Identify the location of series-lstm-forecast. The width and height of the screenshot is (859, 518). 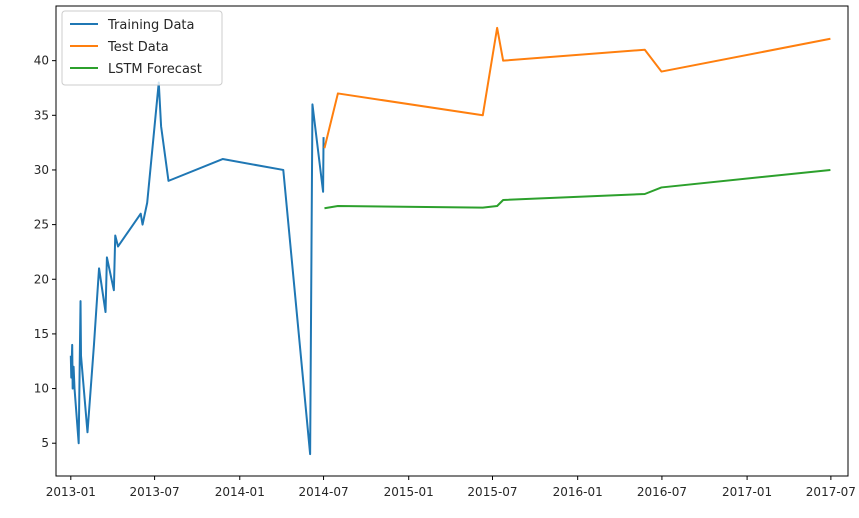
(577, 189).